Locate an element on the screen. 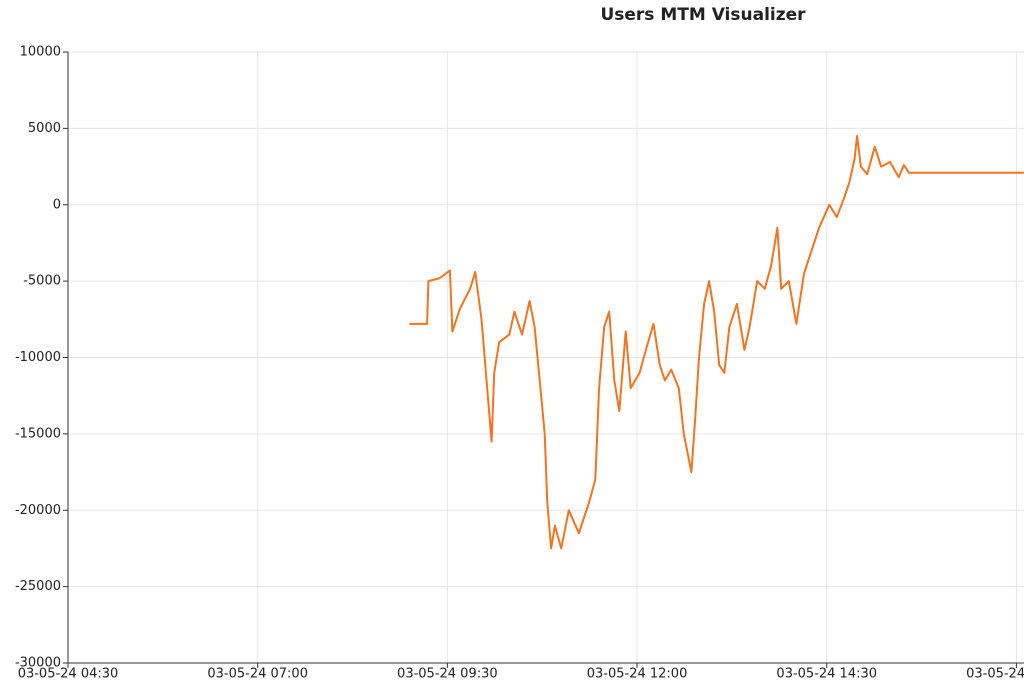 Image resolution: width=1024 pixels, height=689 pixels. y-tick-label: -10000 is located at coordinates (38, 357).